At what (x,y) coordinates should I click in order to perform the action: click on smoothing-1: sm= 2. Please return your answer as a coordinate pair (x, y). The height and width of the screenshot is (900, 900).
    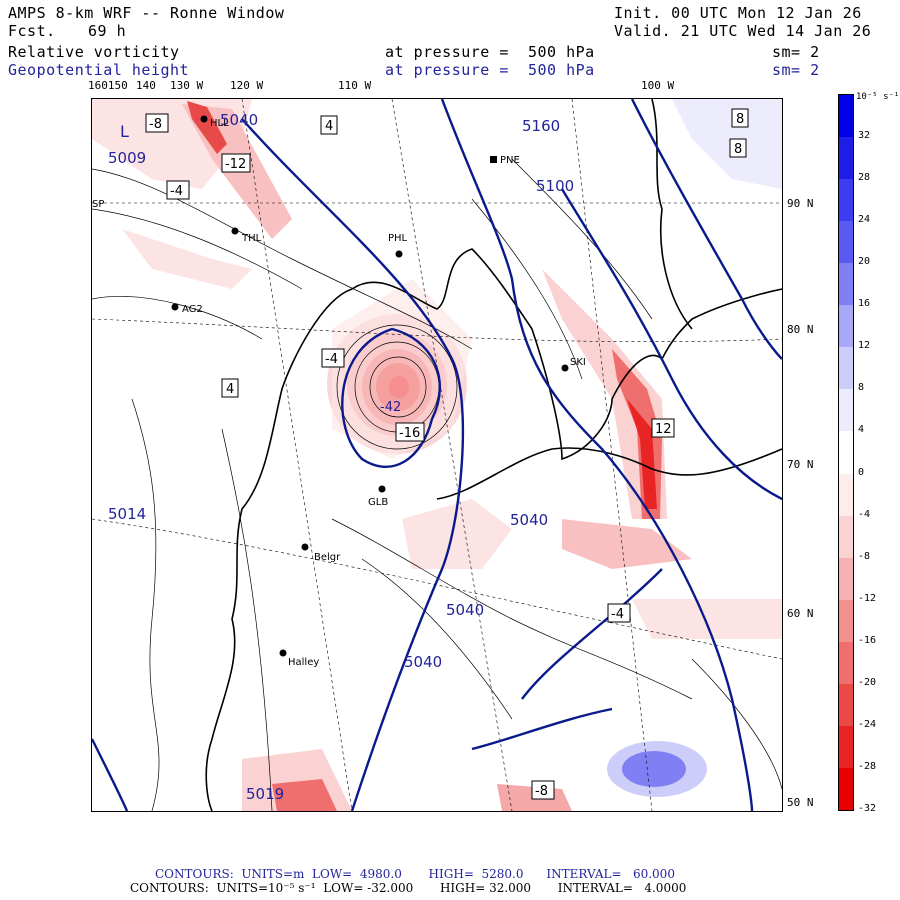
    Looking at the image, I should click on (796, 52).